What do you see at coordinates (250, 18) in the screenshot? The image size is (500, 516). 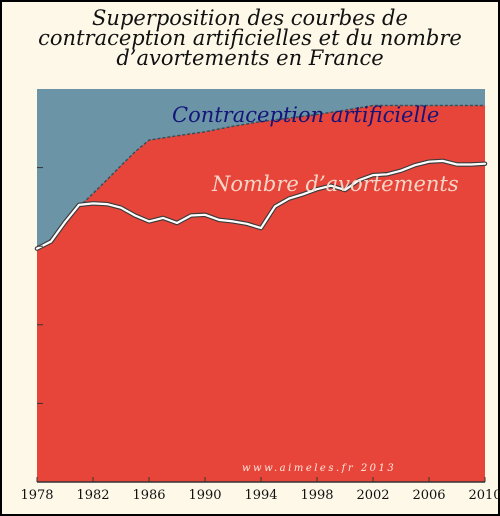 I see `chart-title-line-1: Superposition des courbes de` at bounding box center [250, 18].